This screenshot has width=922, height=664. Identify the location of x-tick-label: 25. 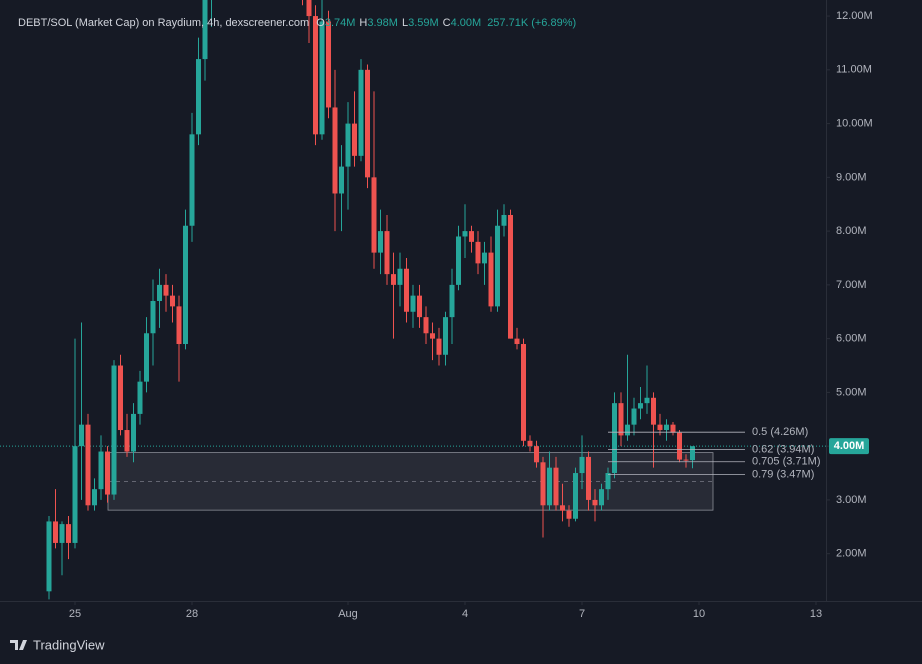
(75, 614).